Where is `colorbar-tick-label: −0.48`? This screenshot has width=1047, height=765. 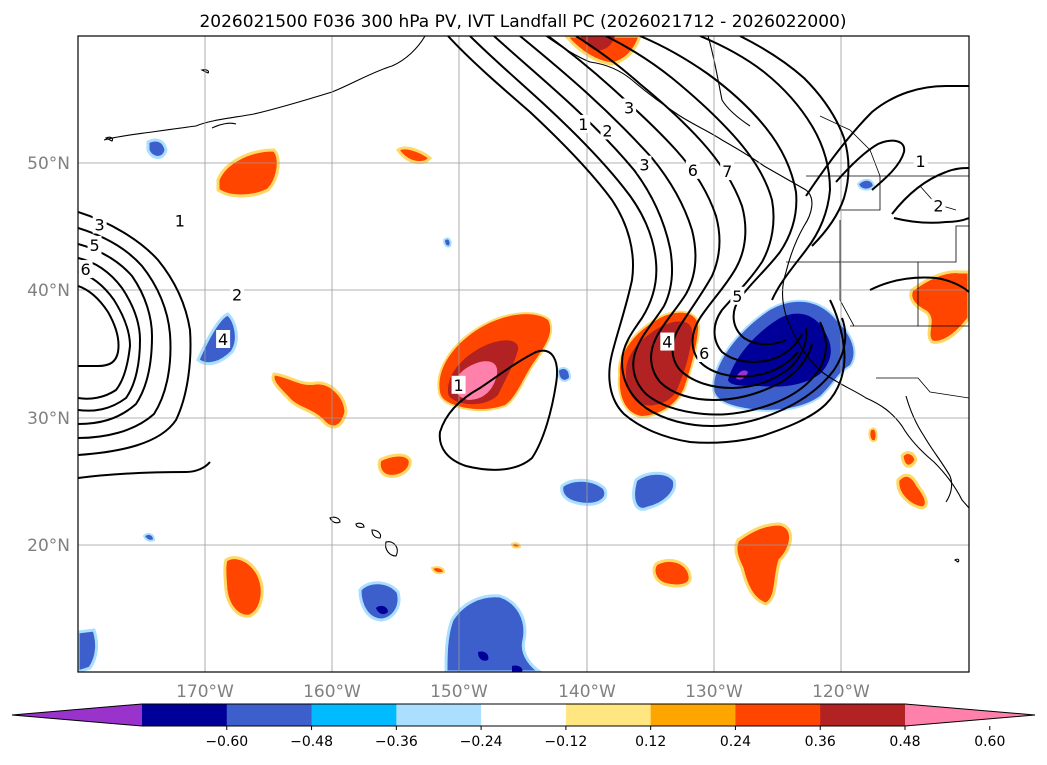
colorbar-tick-label: −0.48 is located at coordinates (311, 742).